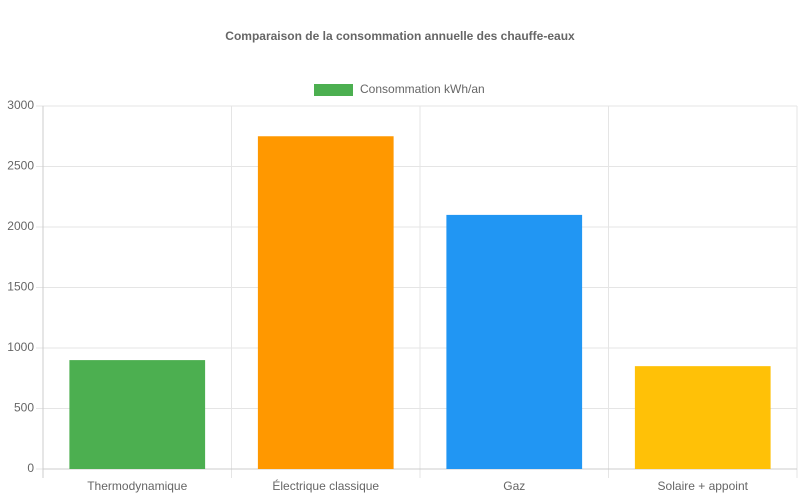  What do you see at coordinates (20, 226) in the screenshot?
I see `y-tick-label: 2000` at bounding box center [20, 226].